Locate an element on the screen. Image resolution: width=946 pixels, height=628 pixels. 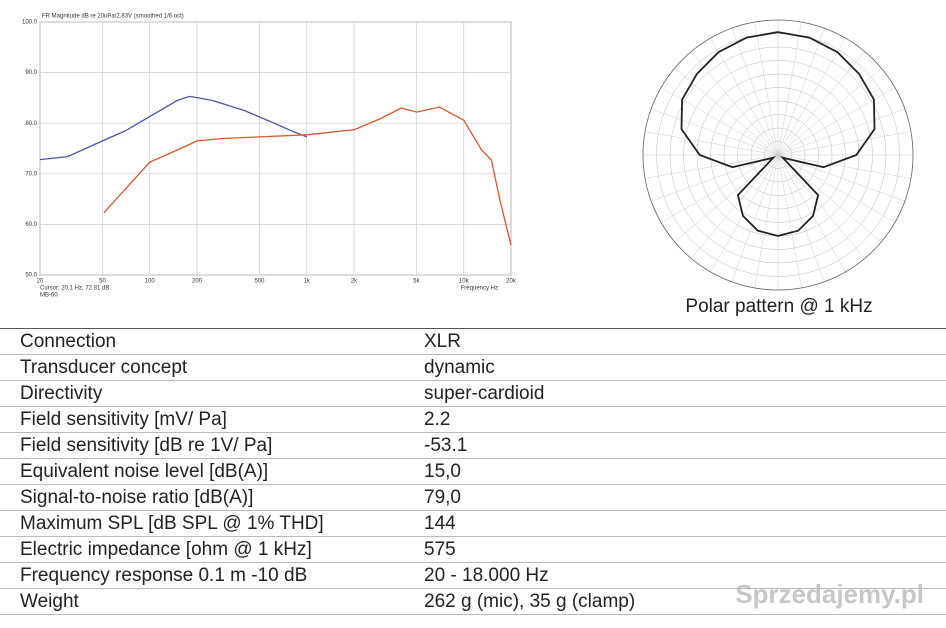
spec-value: 144 is located at coordinates (683, 523).